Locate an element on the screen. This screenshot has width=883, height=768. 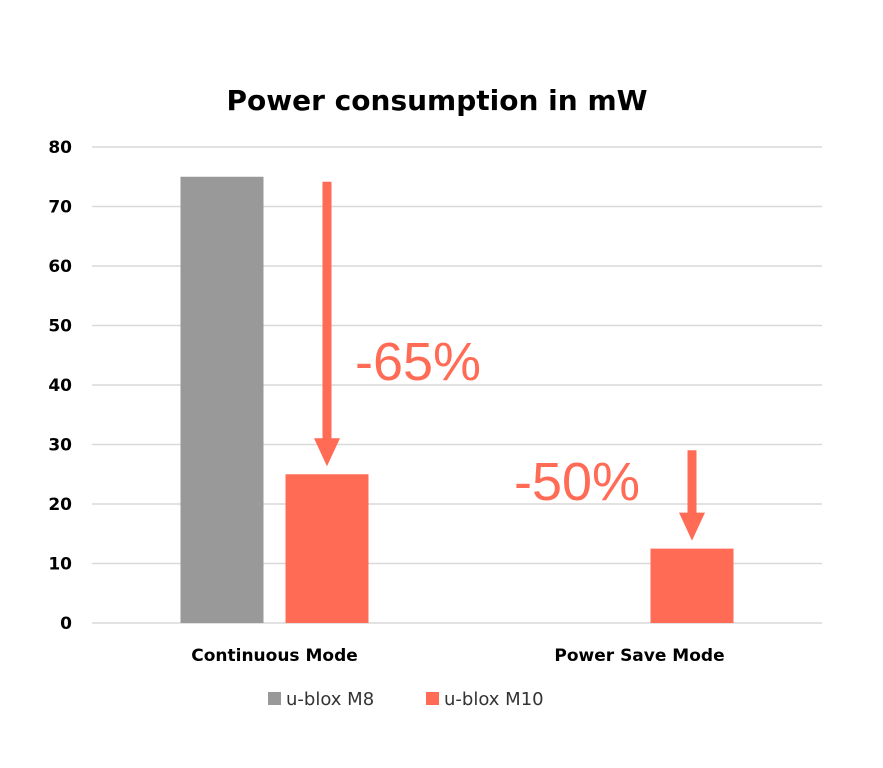
percent-change-label: -50% is located at coordinates (577, 482).